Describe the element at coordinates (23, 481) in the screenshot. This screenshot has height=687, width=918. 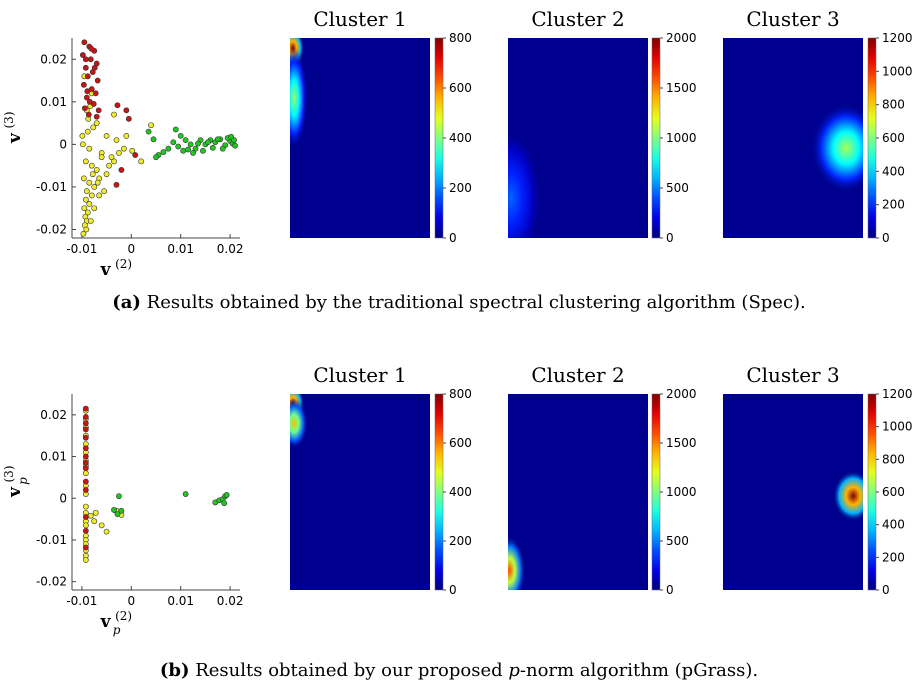
I see `y-axis-label-subscript: p` at that location.